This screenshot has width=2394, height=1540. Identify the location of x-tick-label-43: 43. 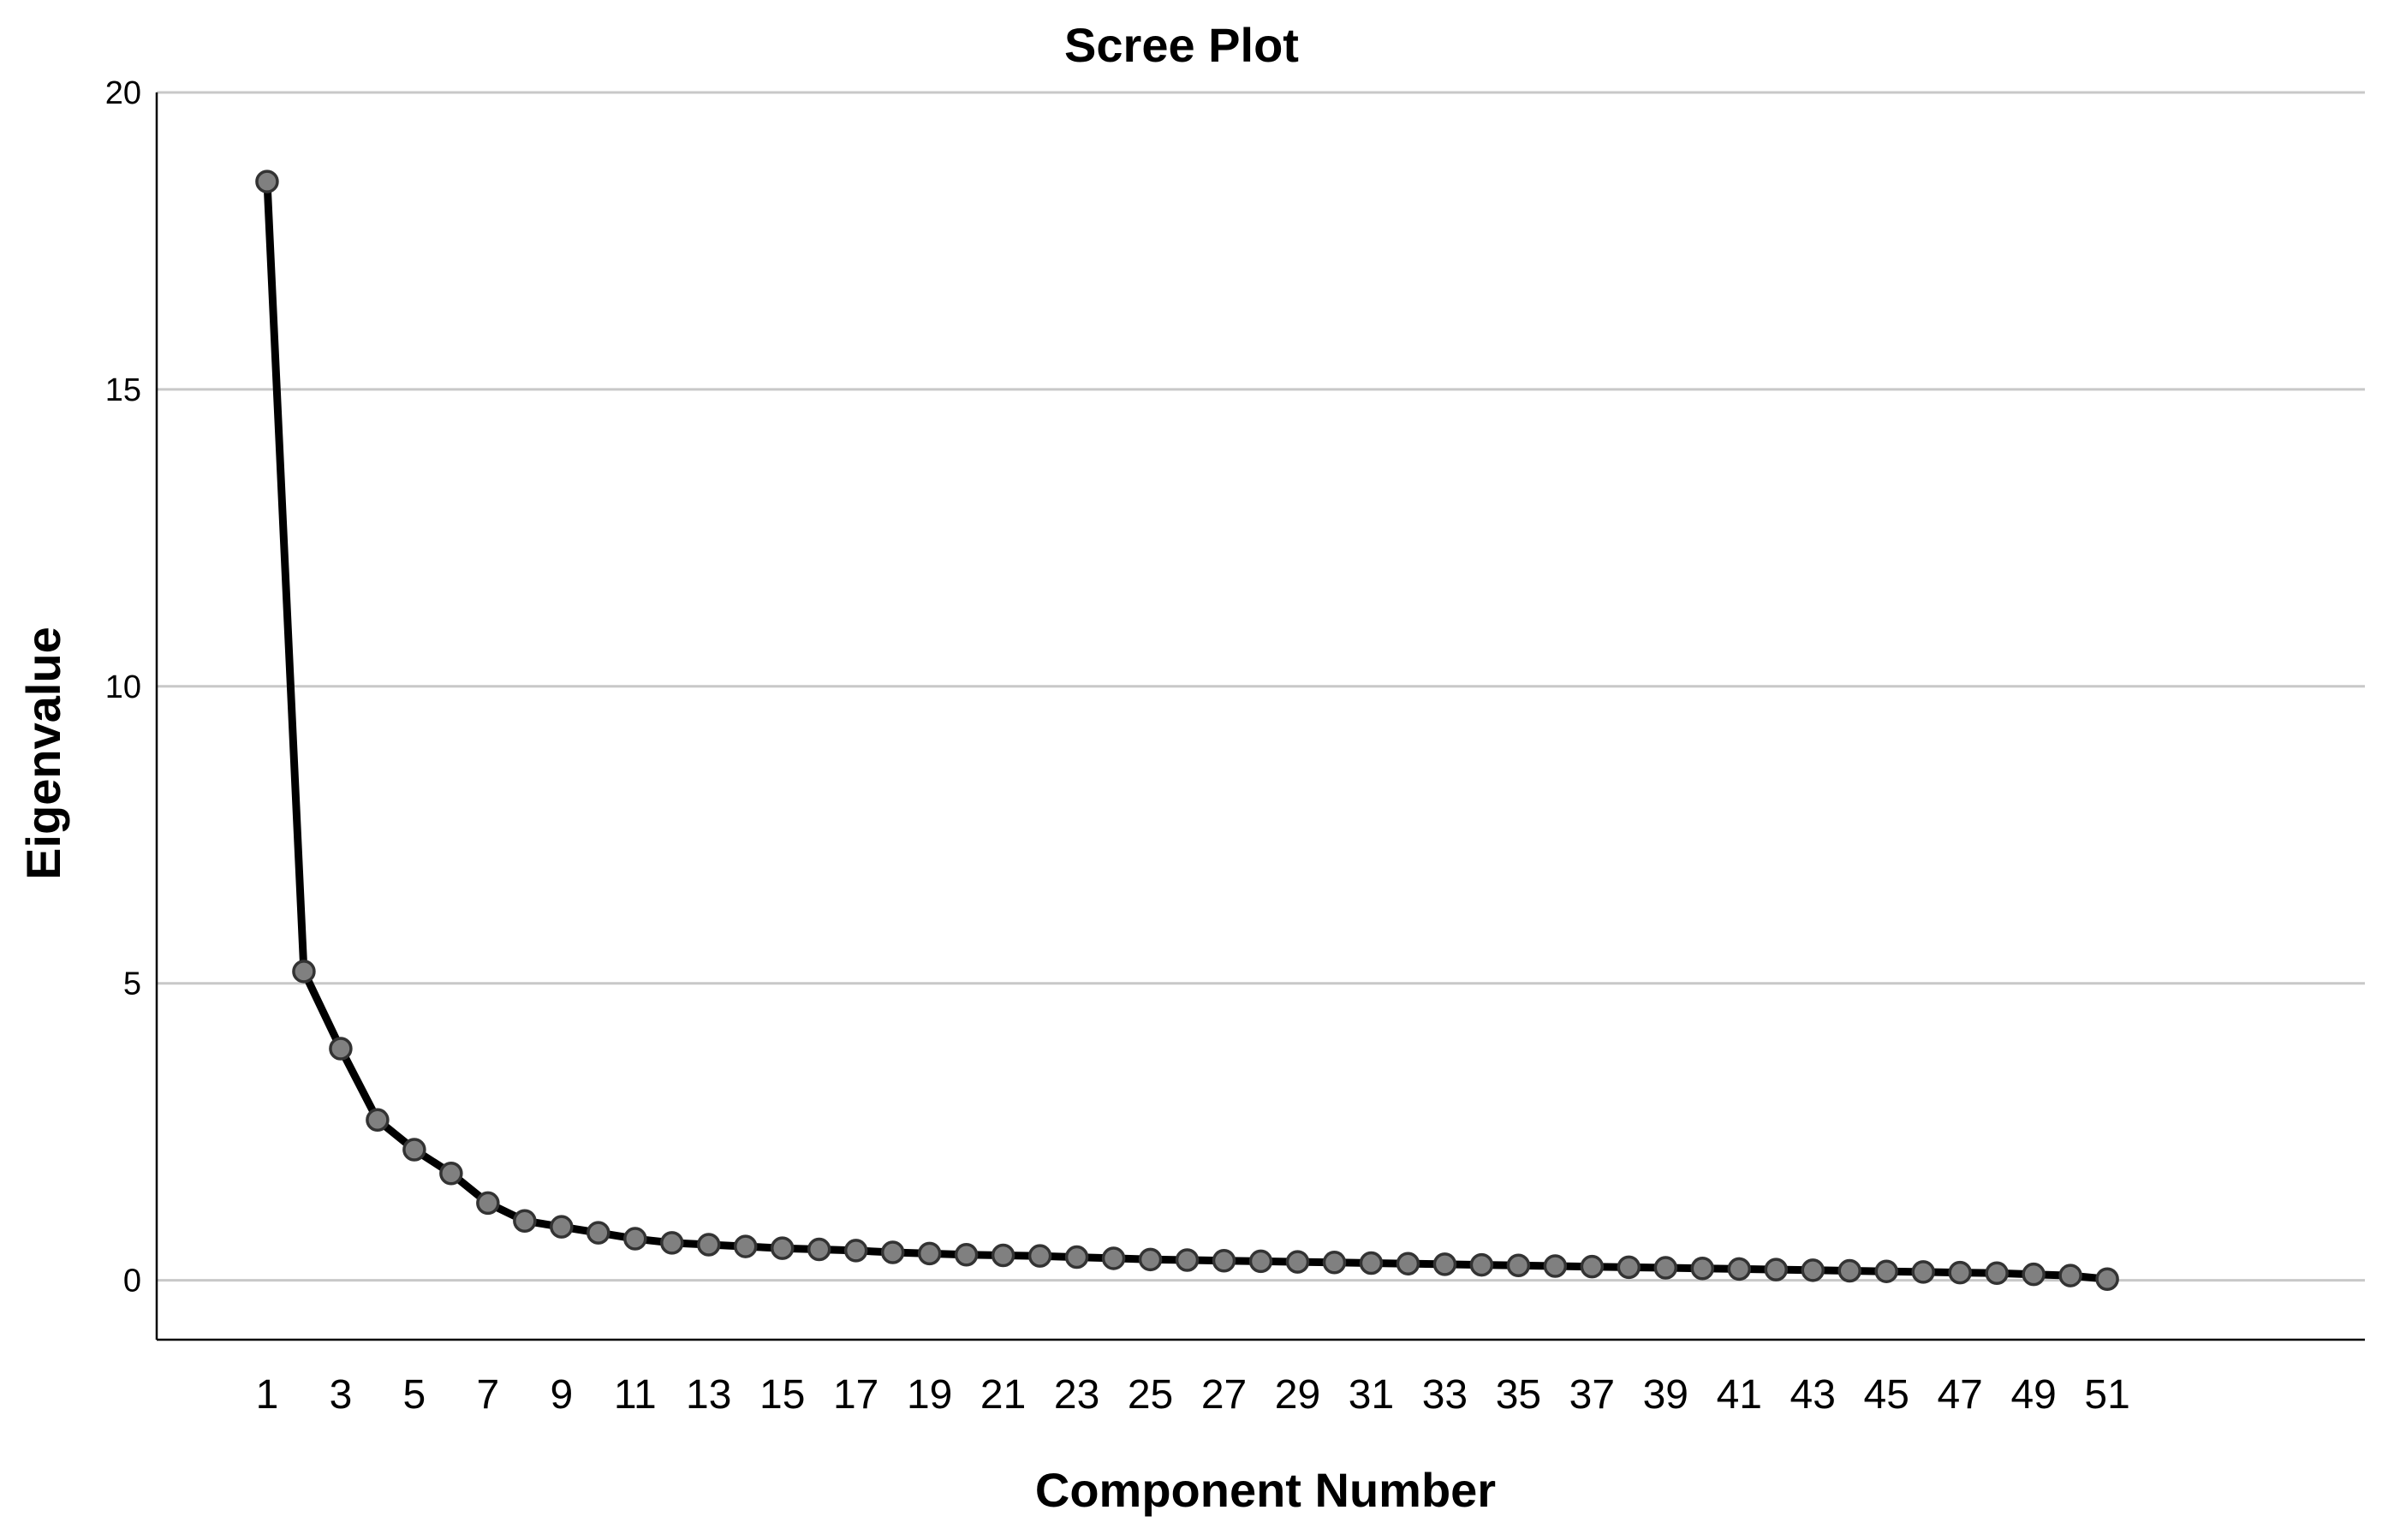
(1813, 1395).